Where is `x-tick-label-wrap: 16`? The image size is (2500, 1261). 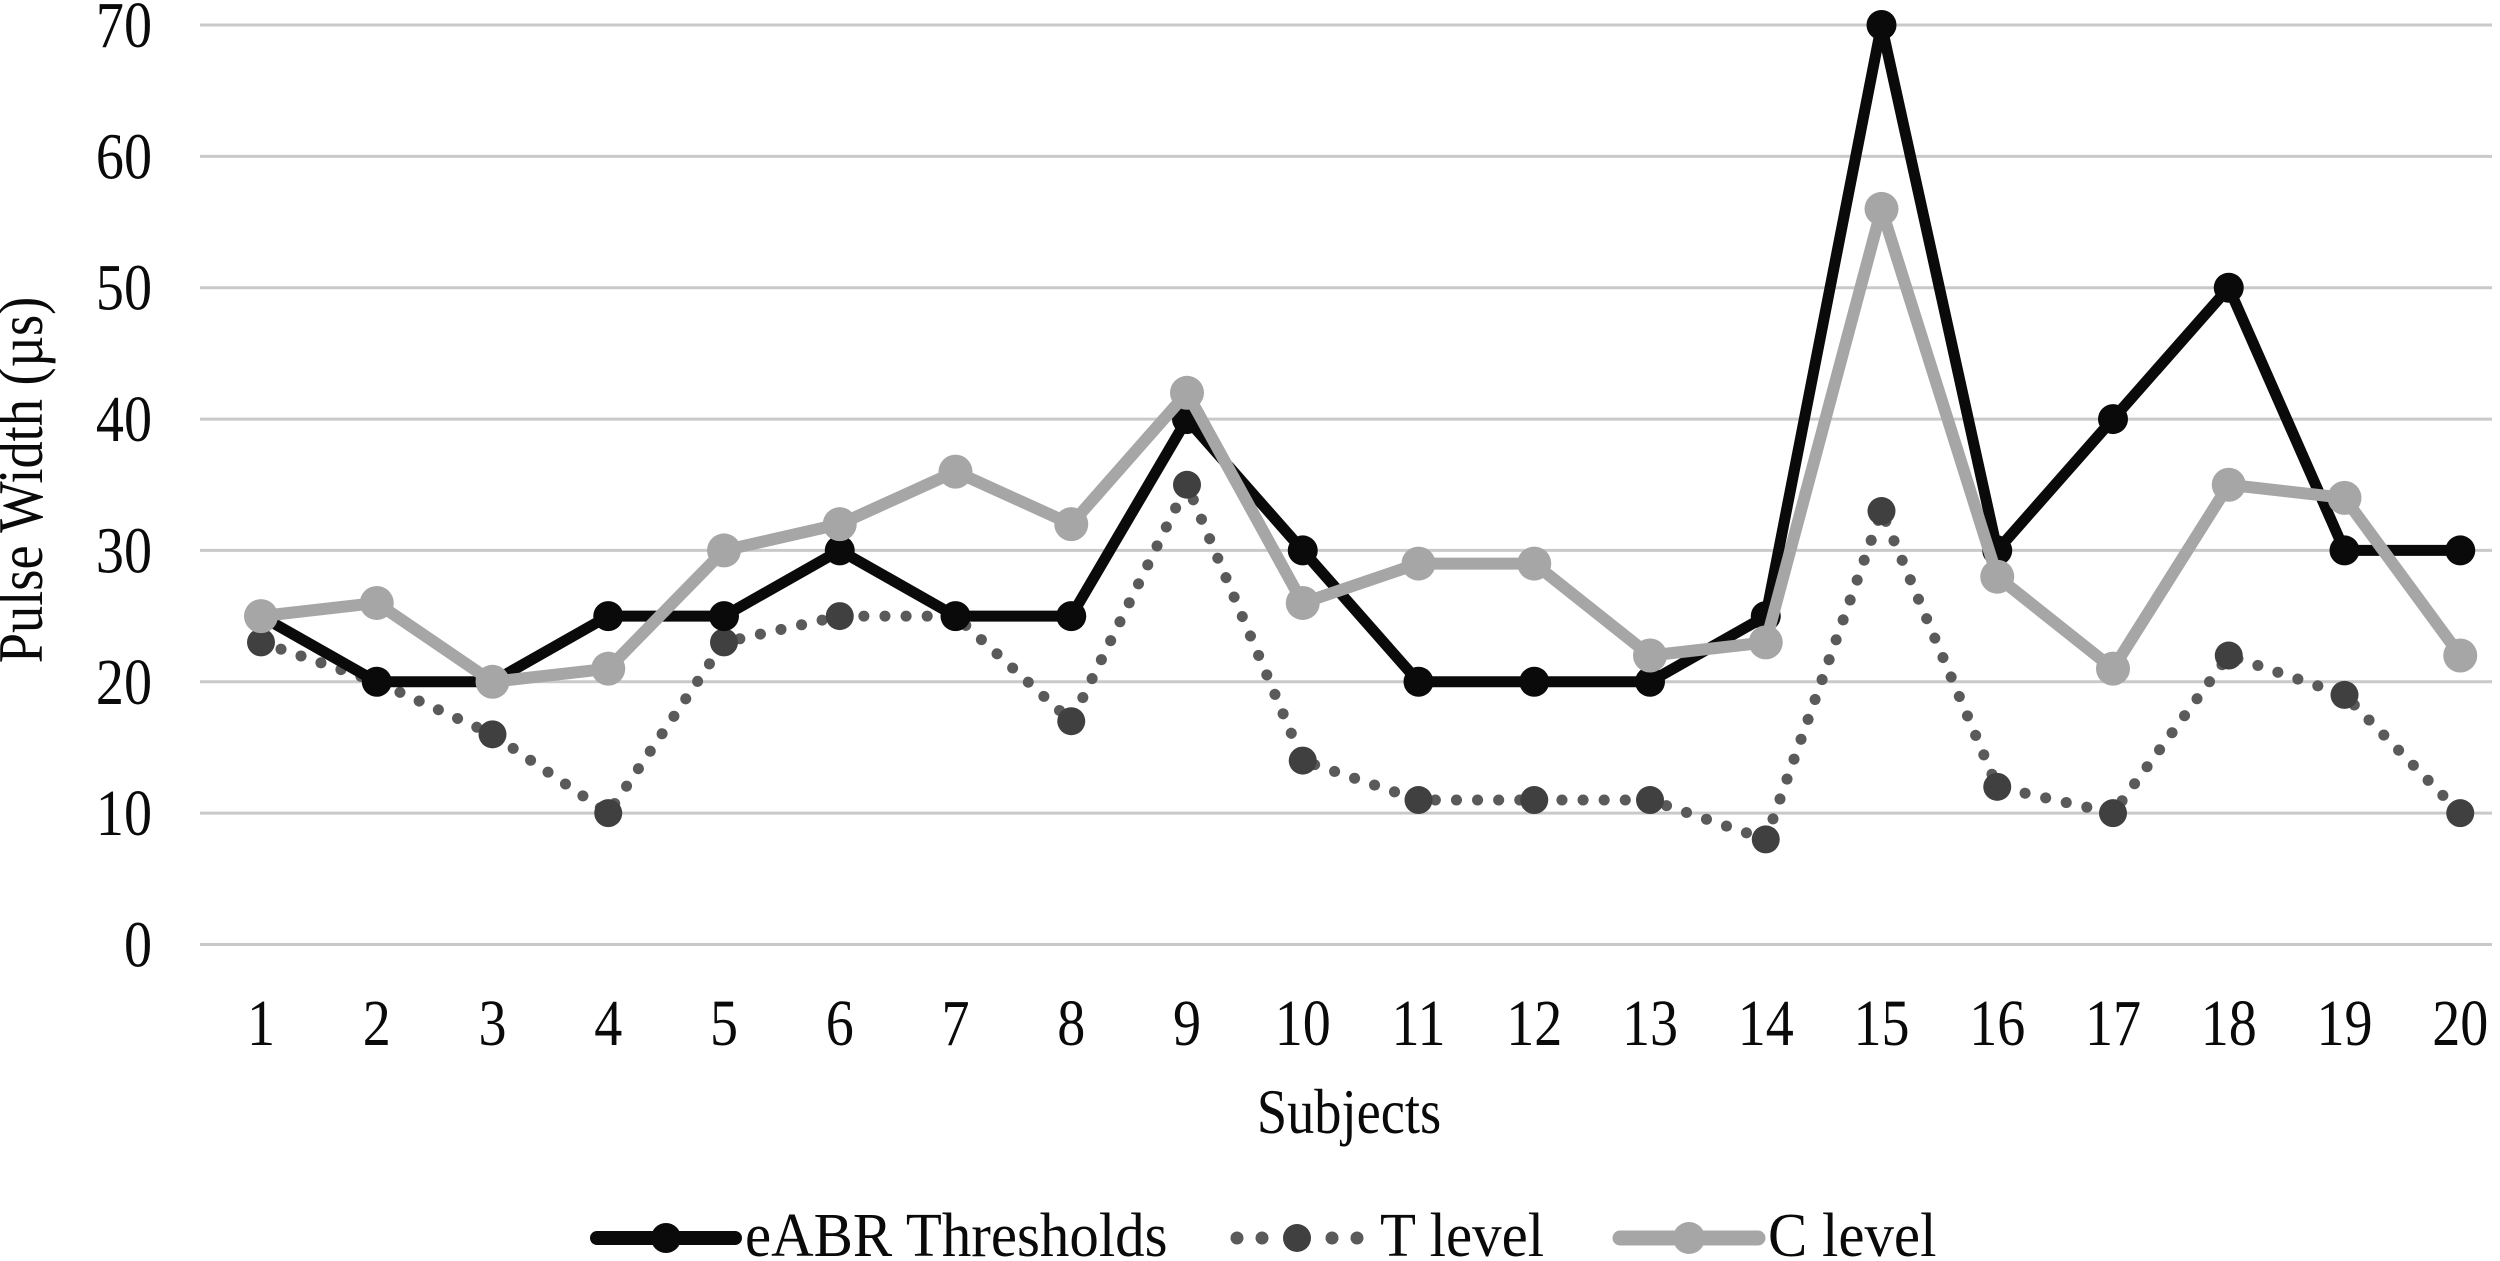 x-tick-label-wrap: 16 is located at coordinates (1997, 1023).